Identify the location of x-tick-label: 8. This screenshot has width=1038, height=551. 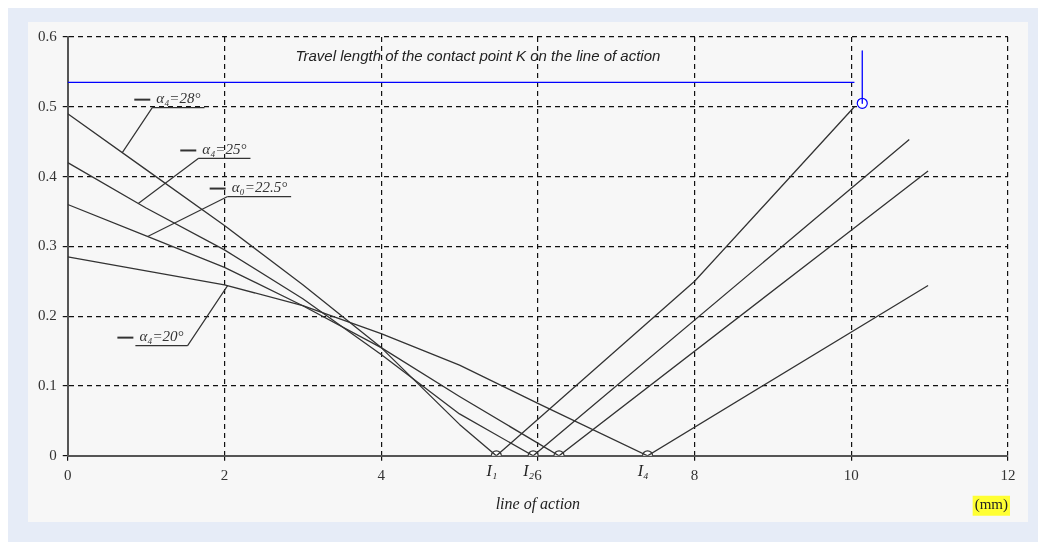
(694, 474).